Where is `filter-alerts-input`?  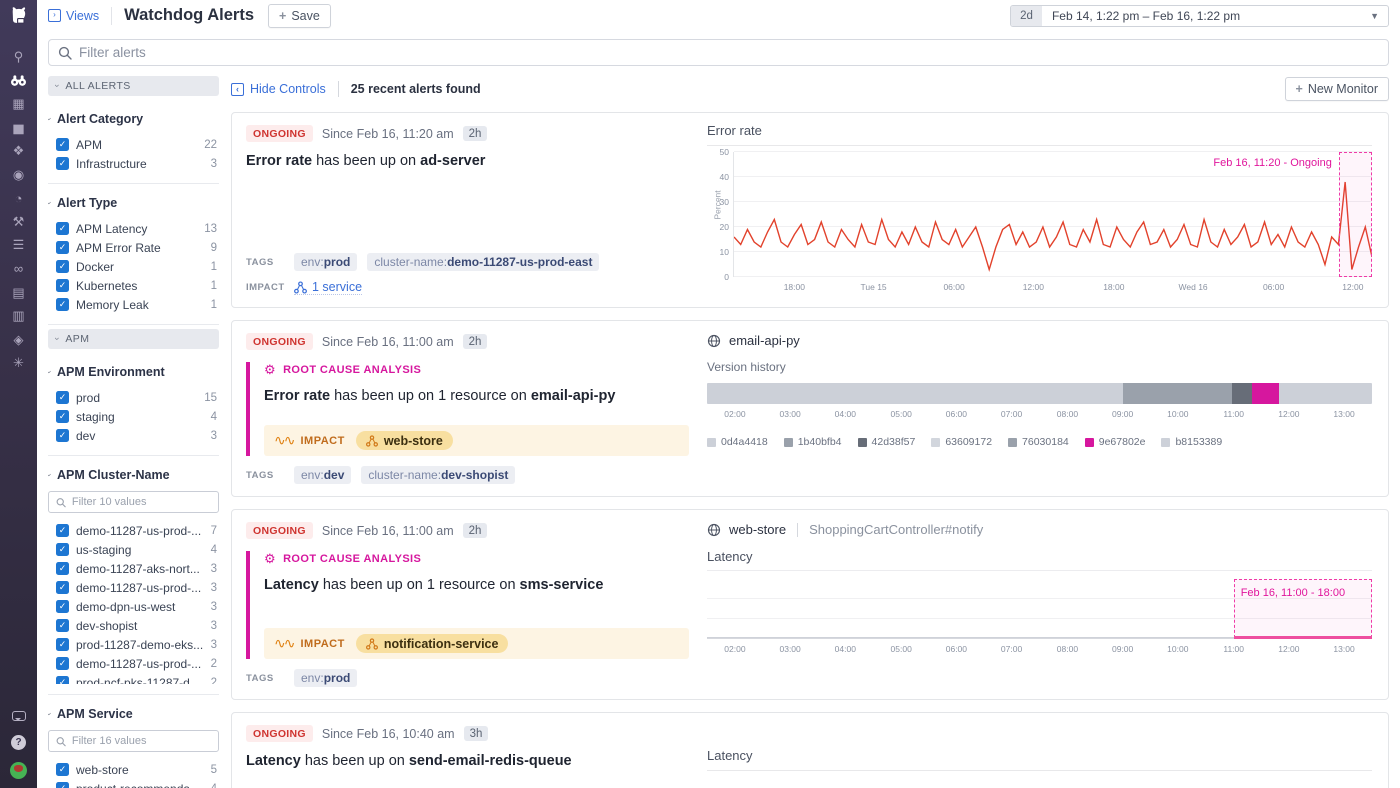 filter-alerts-input is located at coordinates (729, 52).